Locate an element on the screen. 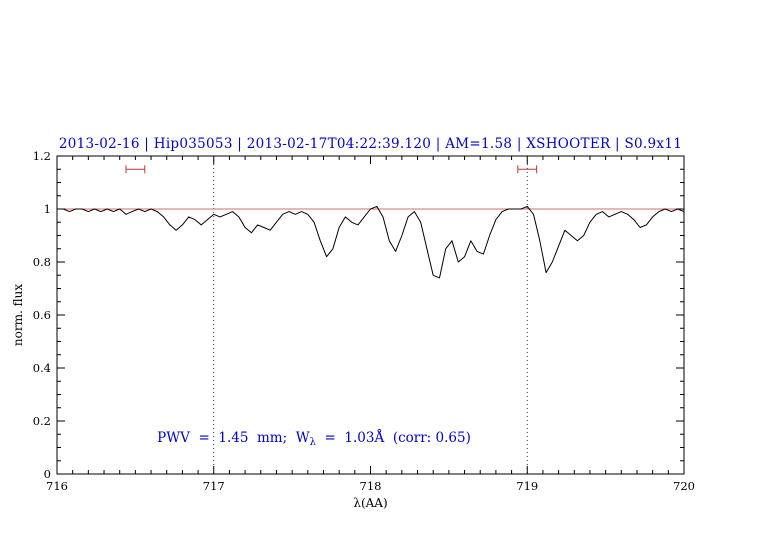  pwv-annotation: PWV = 1.45 mm; Wλ = 1.03Å (corr: 0.65) is located at coordinates (305, 439).